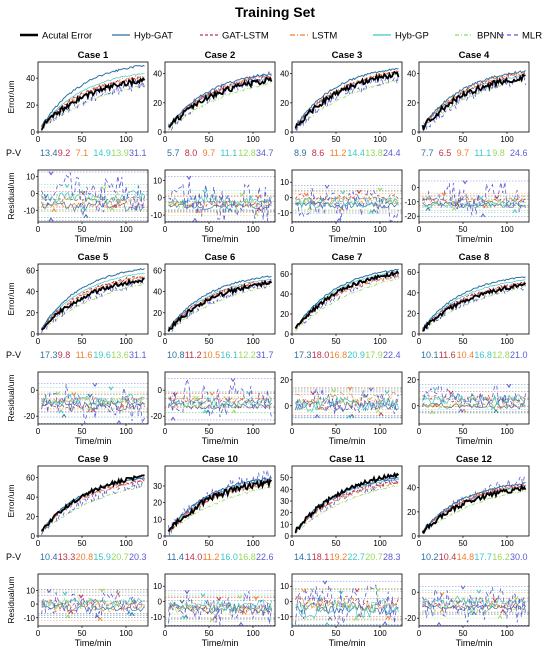 This screenshot has height=667, width=550. What do you see at coordinates (38, 229) in the screenshot?
I see `residual-xtick-label: 0` at bounding box center [38, 229].